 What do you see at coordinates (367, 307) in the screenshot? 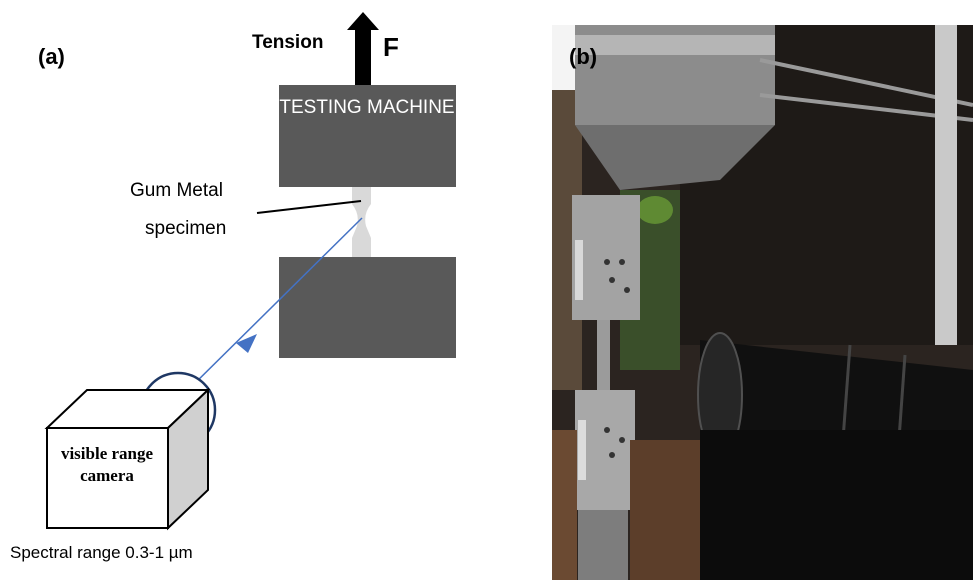
I see `testing-machine-lower-block` at bounding box center [367, 307].